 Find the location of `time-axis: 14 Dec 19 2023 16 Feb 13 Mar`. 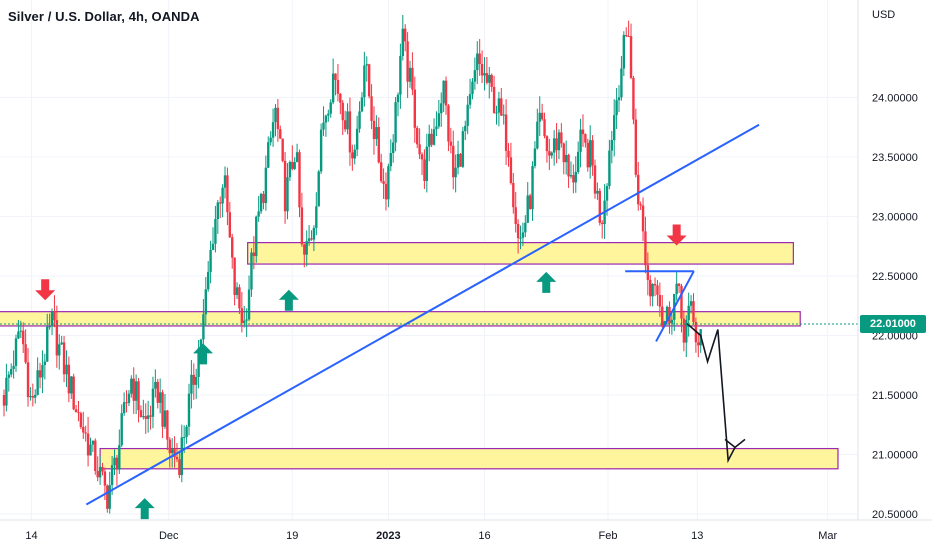

time-axis: 14 Dec 19 2023 16 Feb 13 Mar is located at coordinates (431, 536).